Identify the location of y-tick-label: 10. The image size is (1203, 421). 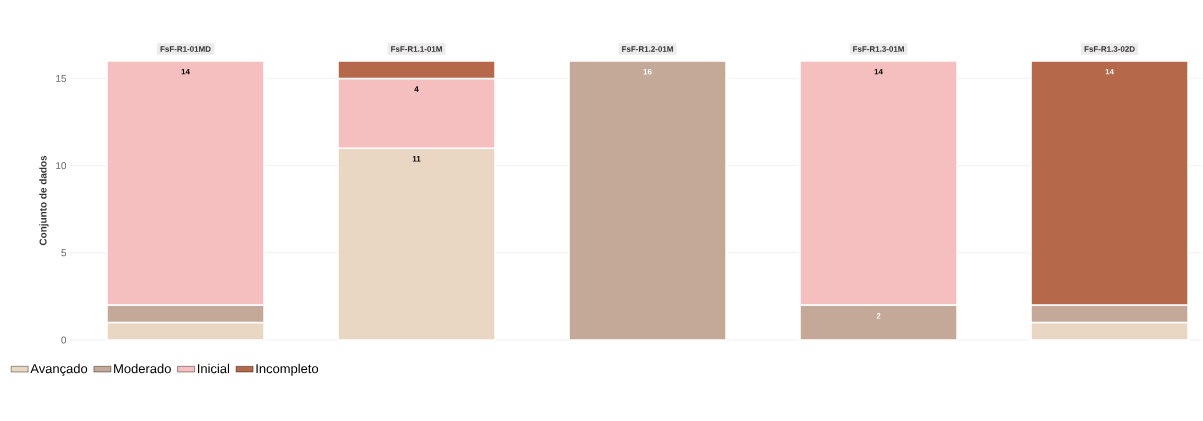
(61, 166).